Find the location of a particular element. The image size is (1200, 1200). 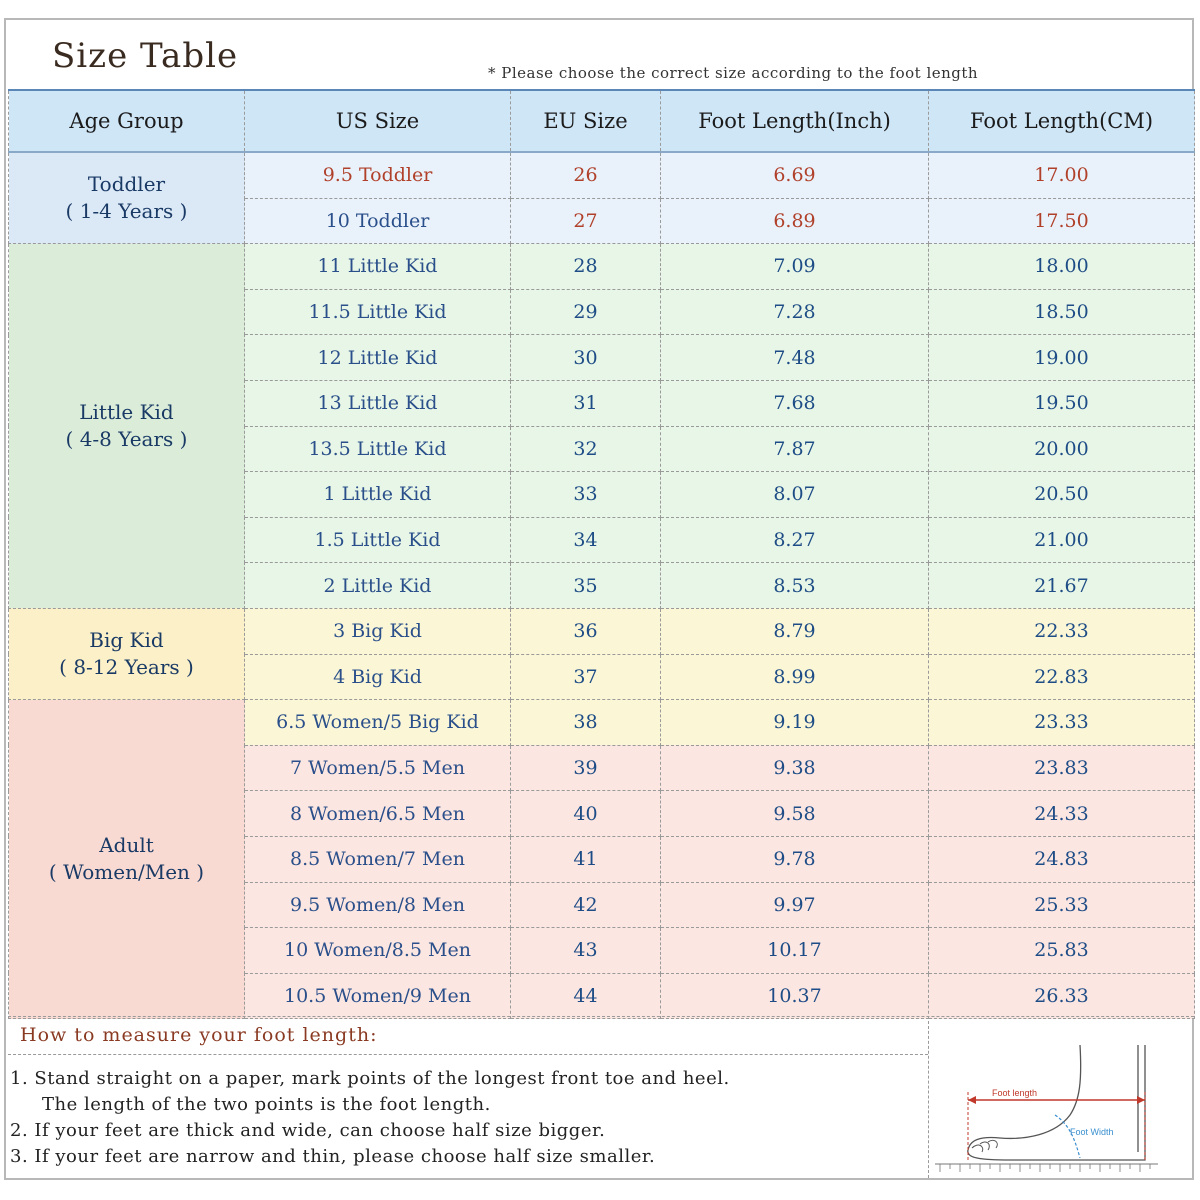

us-size-cell: 9.5 Women/8 Men is located at coordinates (377, 905).